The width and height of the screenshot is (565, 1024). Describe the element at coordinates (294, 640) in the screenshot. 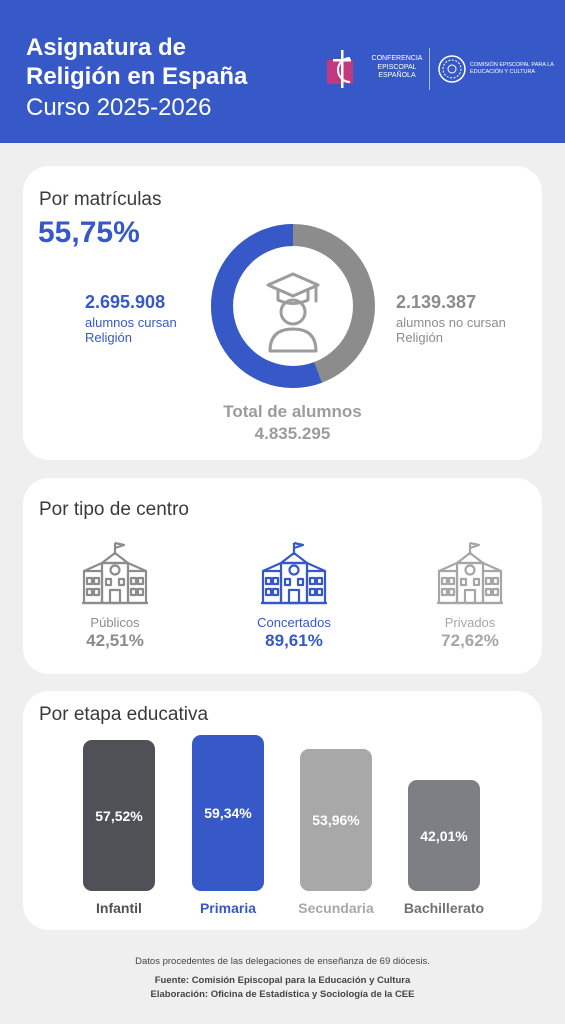

I see `centro-percent: 89,61%` at that location.